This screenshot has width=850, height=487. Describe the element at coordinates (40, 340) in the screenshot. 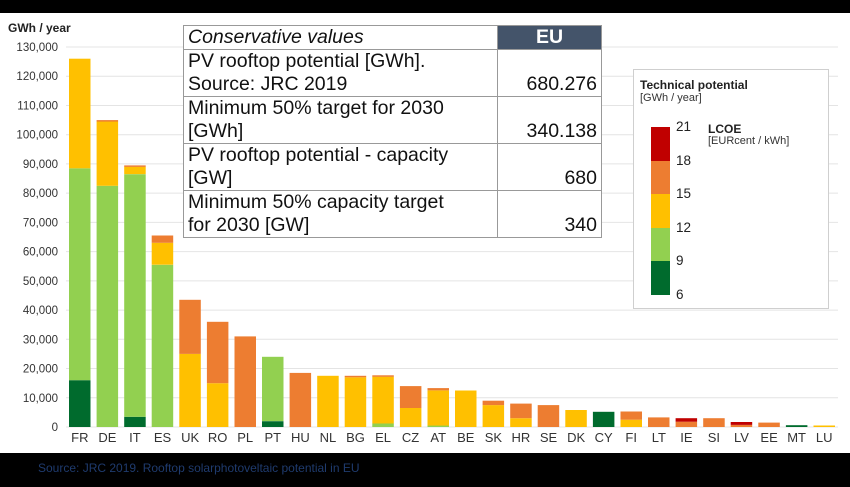

I see `y-tick-label: 30,000` at that location.